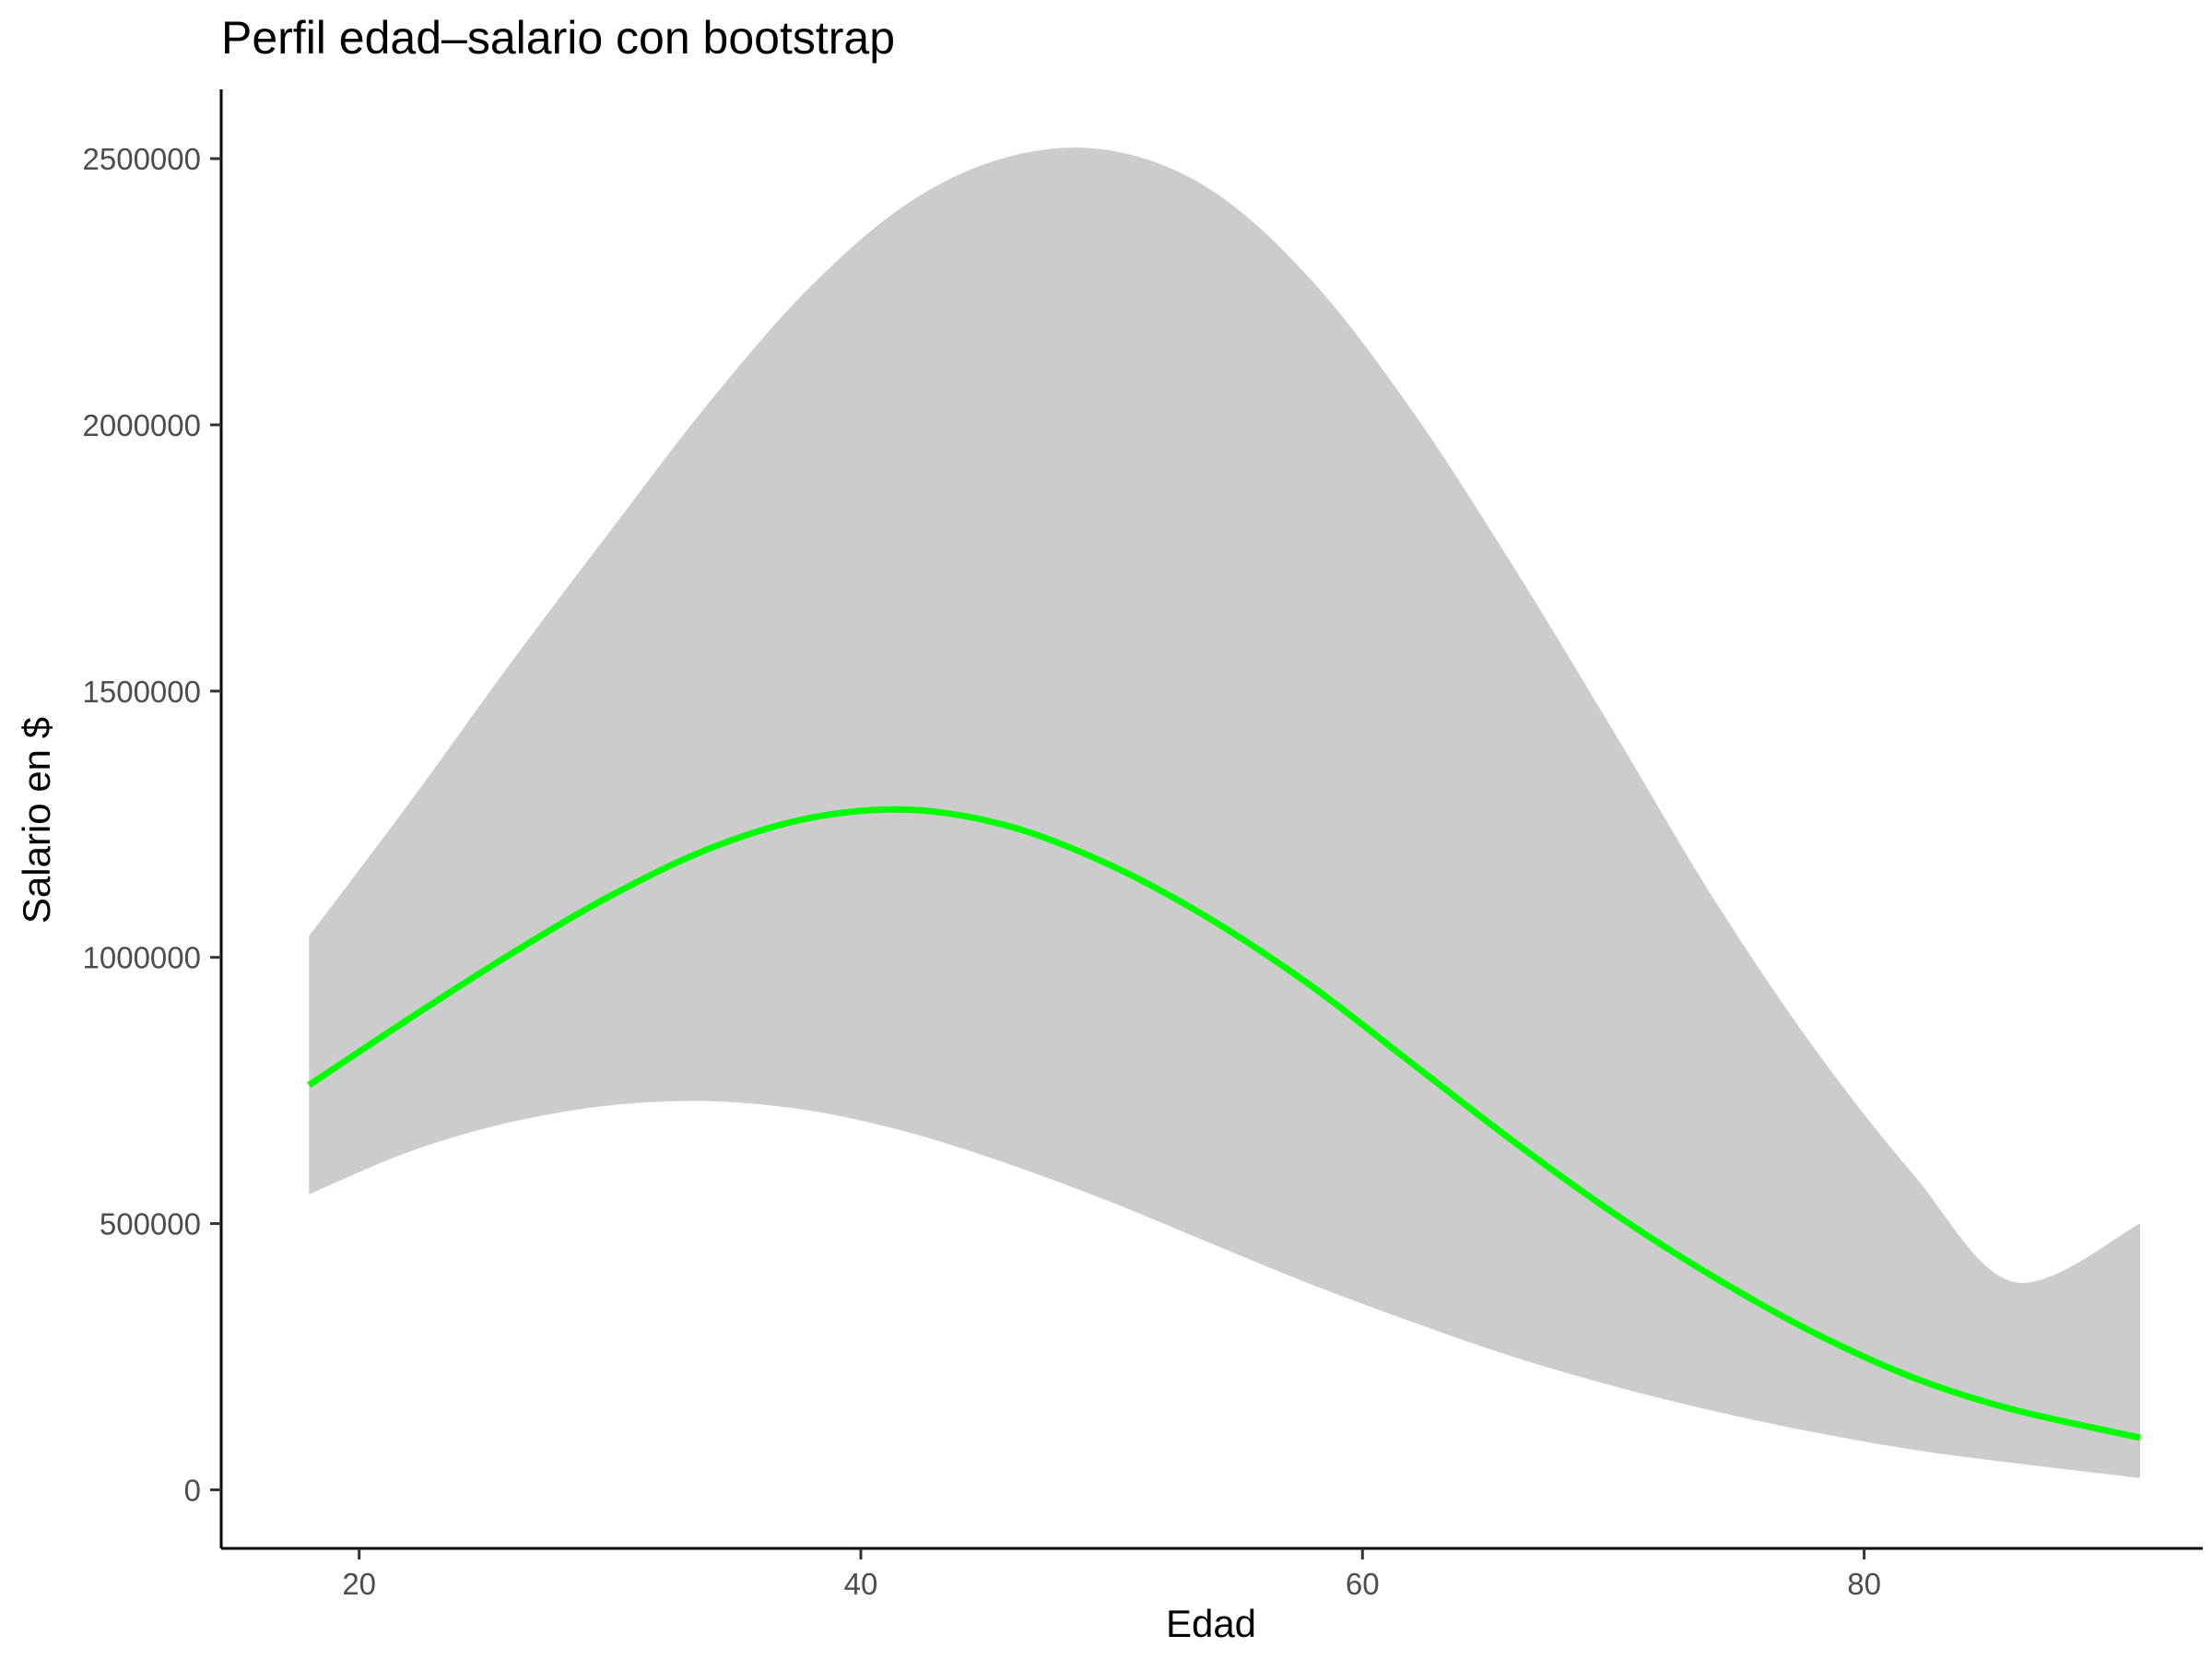 This screenshot has height=1659, width=2212. Describe the element at coordinates (359, 1584) in the screenshot. I see `x-tick-label: 20` at that location.